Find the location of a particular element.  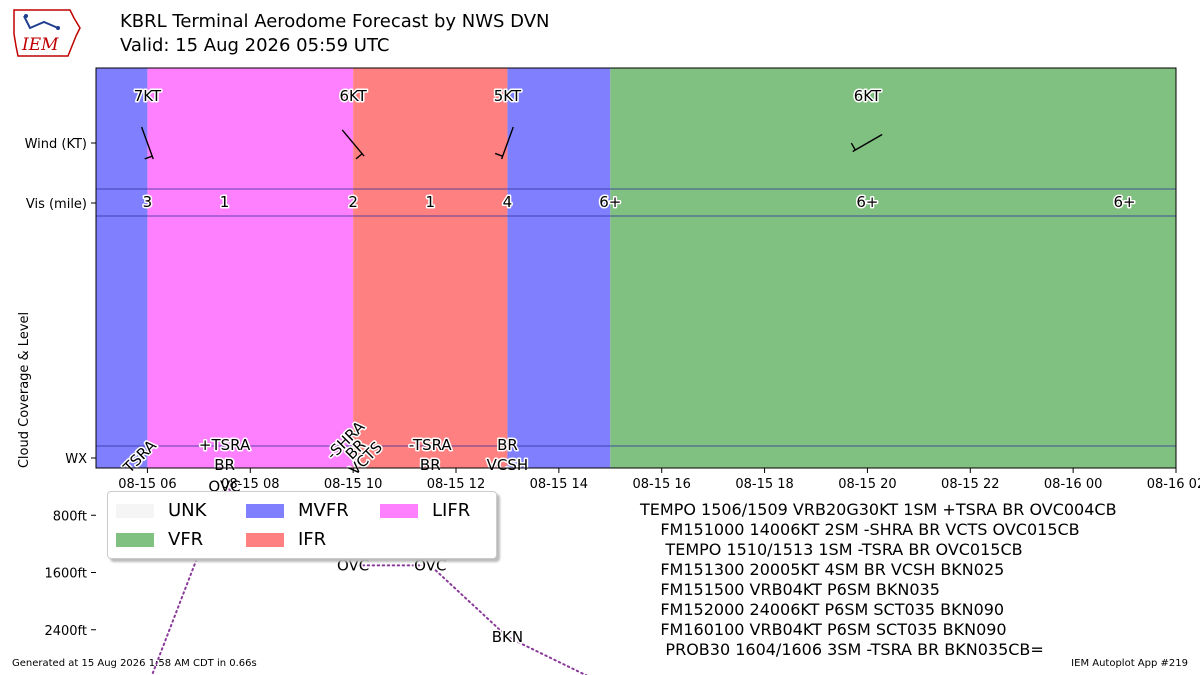

legend-label-unk: UNK is located at coordinates (187, 510).